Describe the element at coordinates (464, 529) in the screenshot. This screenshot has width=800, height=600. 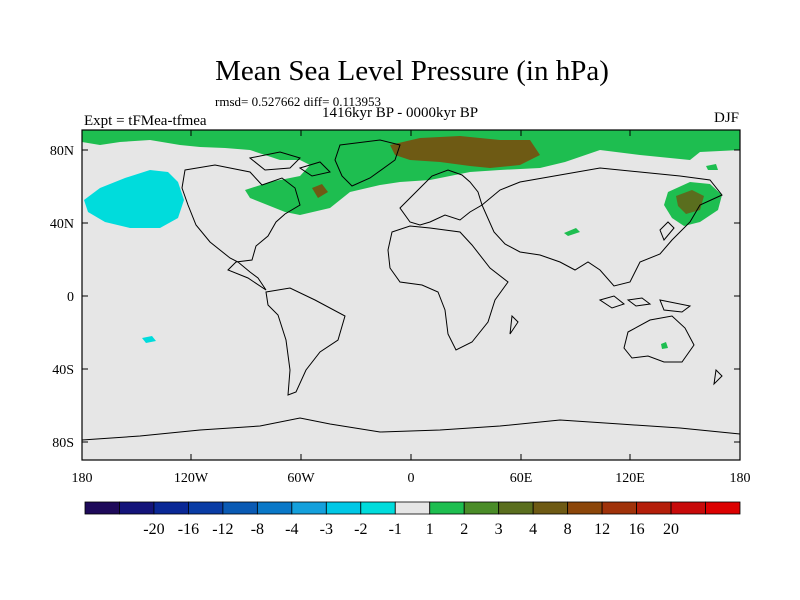
I see `colorbar-label: 2` at that location.